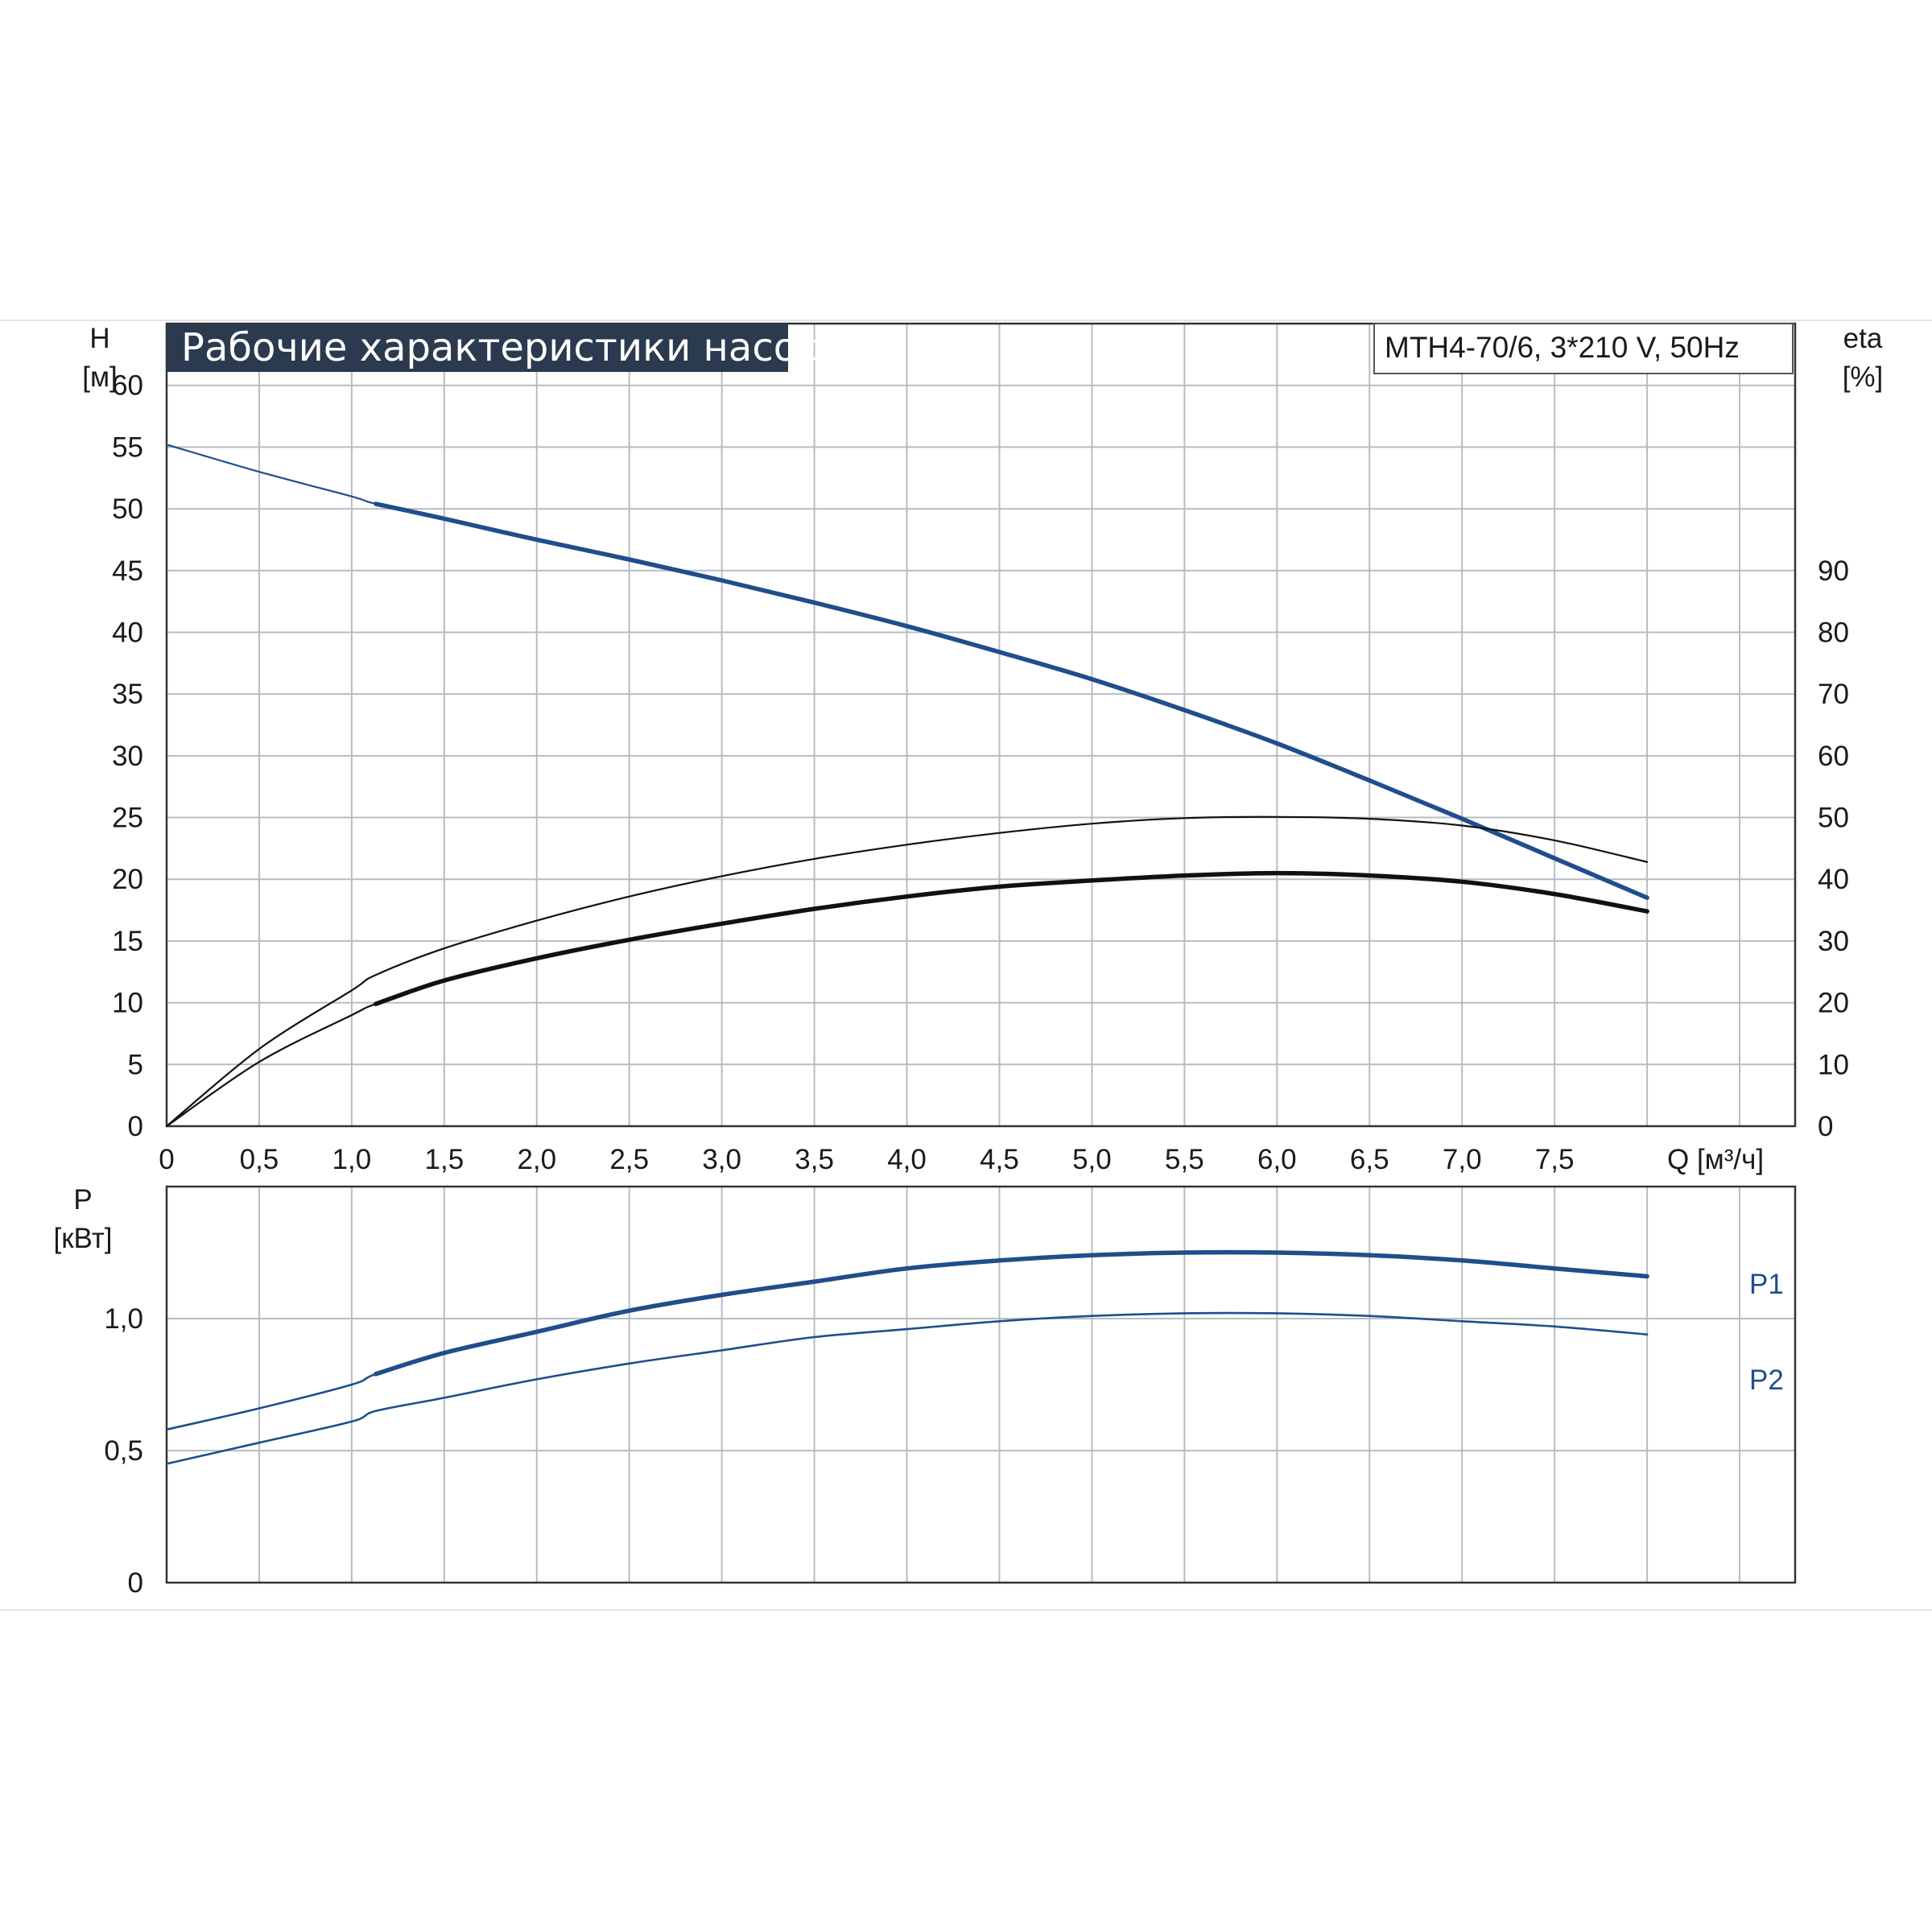 This screenshot has width=1932, height=1932. Describe the element at coordinates (907, 1159) in the screenshot. I see `x-tick-label: 4,0` at that location.